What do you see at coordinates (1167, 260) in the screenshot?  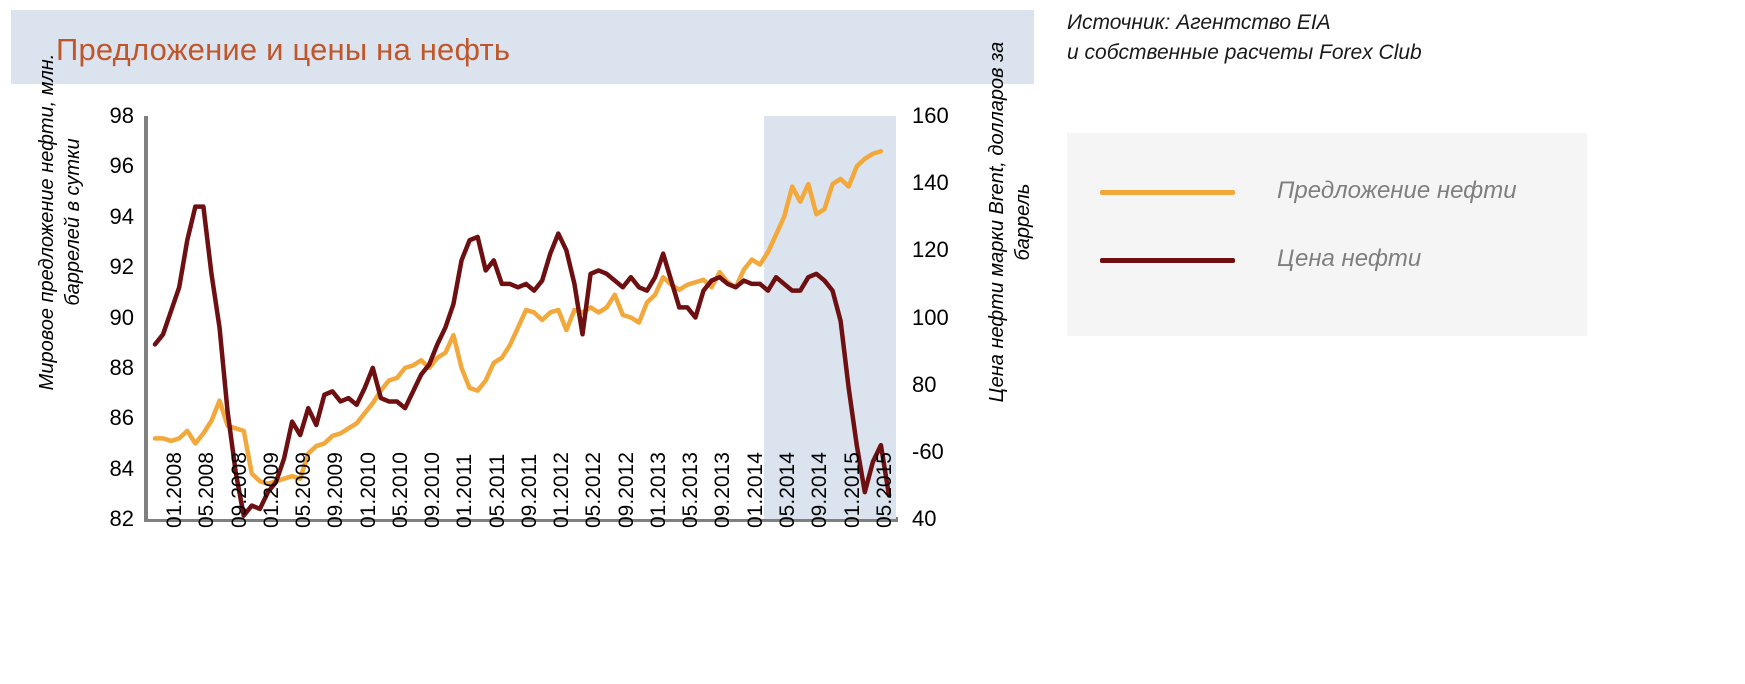 I see `legend-swatch-price` at bounding box center [1167, 260].